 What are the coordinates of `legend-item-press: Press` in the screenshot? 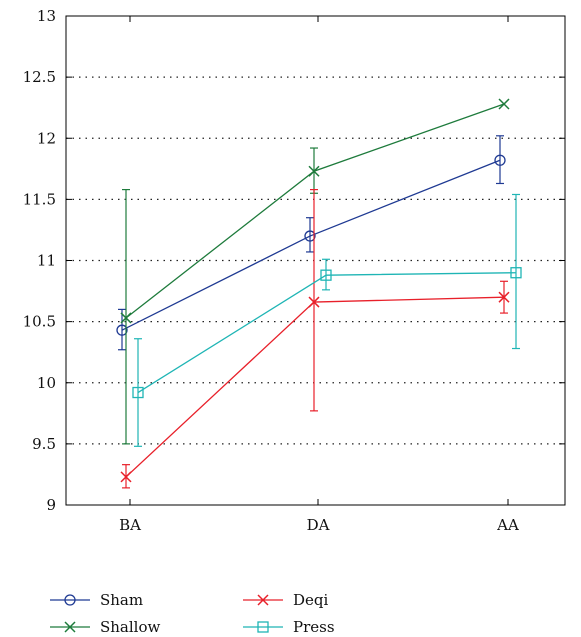 It's located at (289, 627).